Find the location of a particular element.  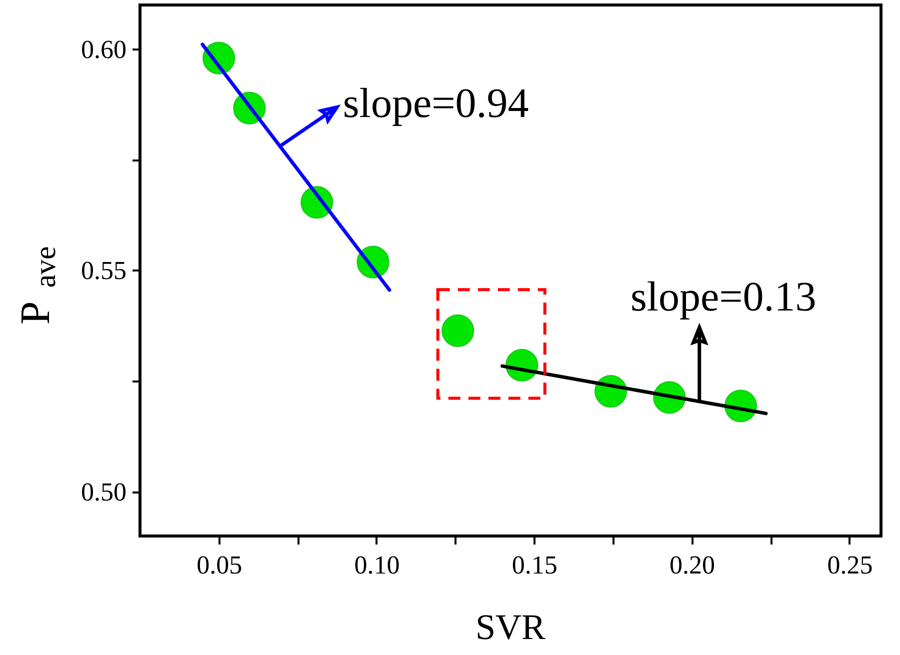

x-tick-label: 0.10 is located at coordinates (377, 565).